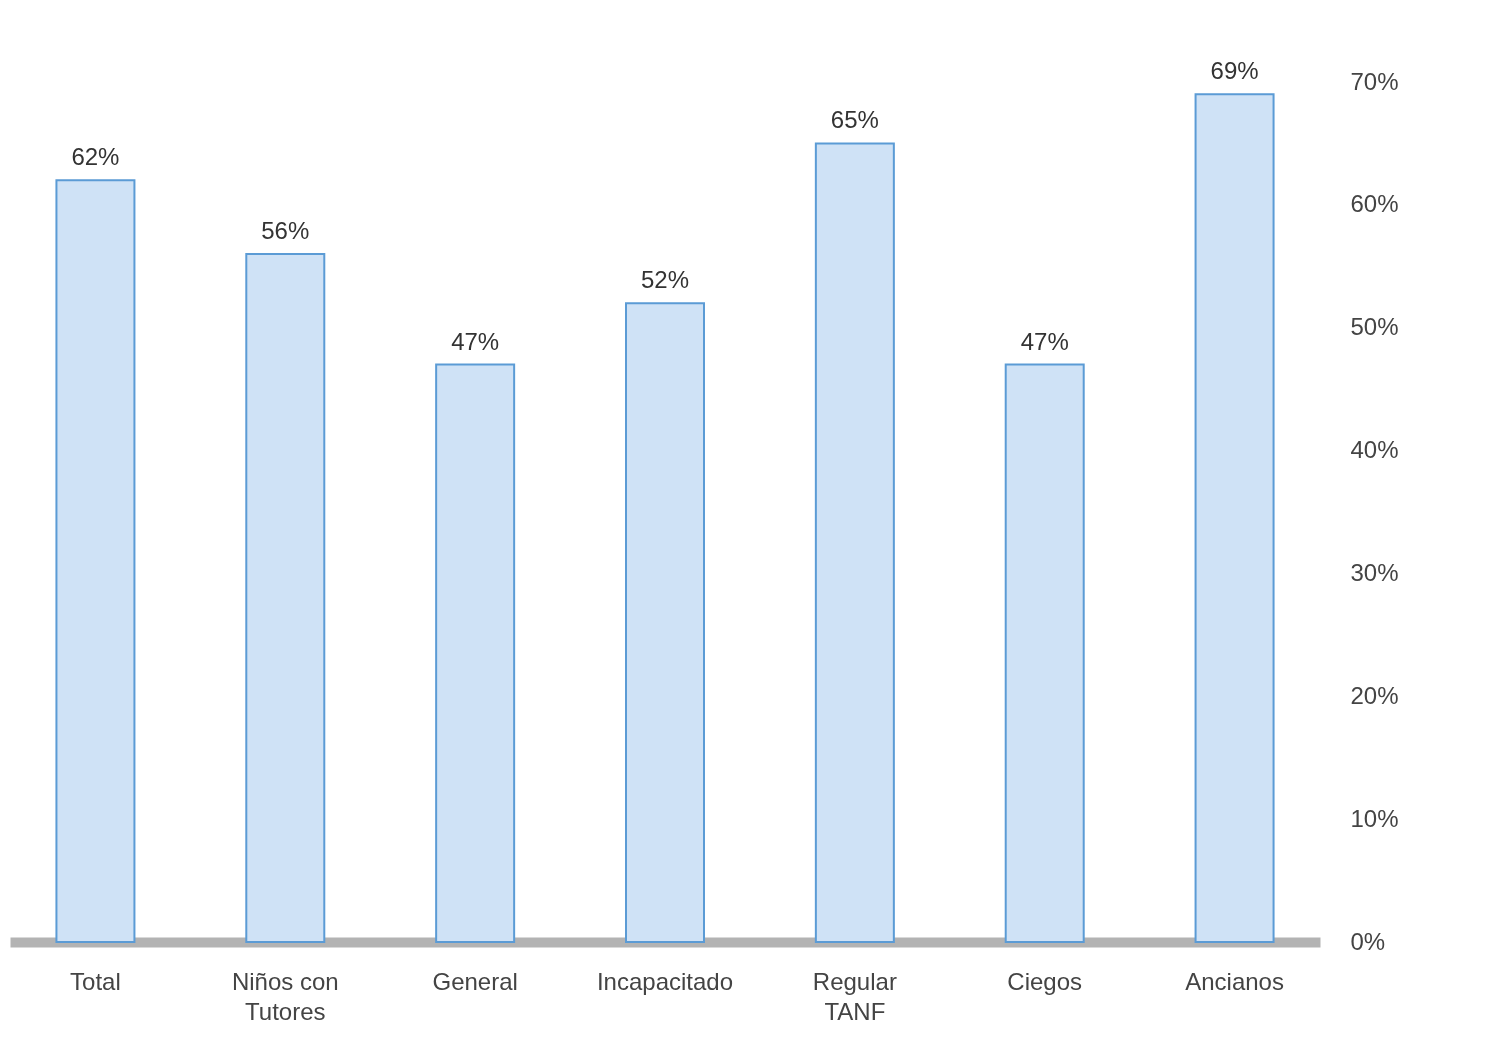 This screenshot has width=1510, height=1047. What do you see at coordinates (475, 981) in the screenshot?
I see `x-tick-label: General` at bounding box center [475, 981].